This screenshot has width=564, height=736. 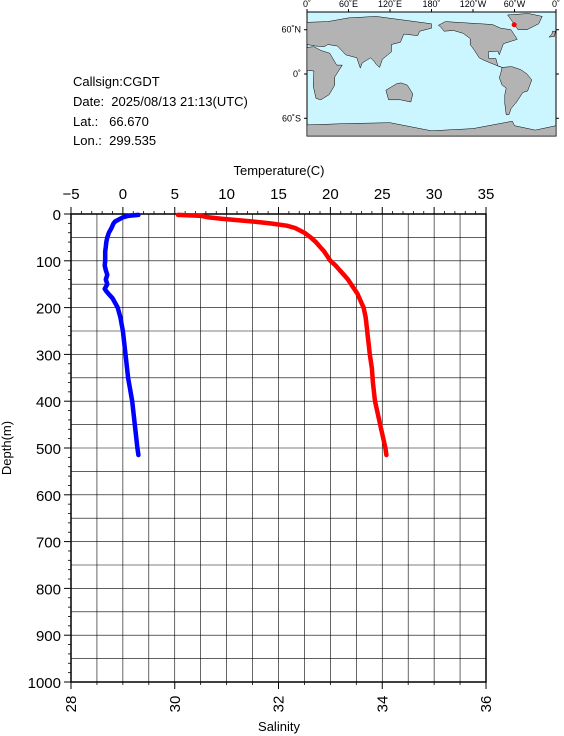 I want to click on depth-tick-label: 400, so click(x=48, y=402).